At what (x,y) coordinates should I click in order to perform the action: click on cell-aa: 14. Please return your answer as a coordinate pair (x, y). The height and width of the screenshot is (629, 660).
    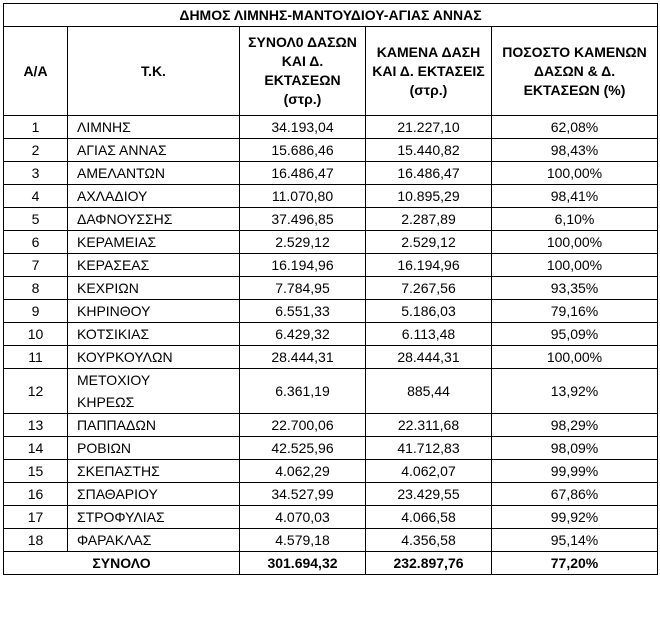
    Looking at the image, I should click on (35, 448).